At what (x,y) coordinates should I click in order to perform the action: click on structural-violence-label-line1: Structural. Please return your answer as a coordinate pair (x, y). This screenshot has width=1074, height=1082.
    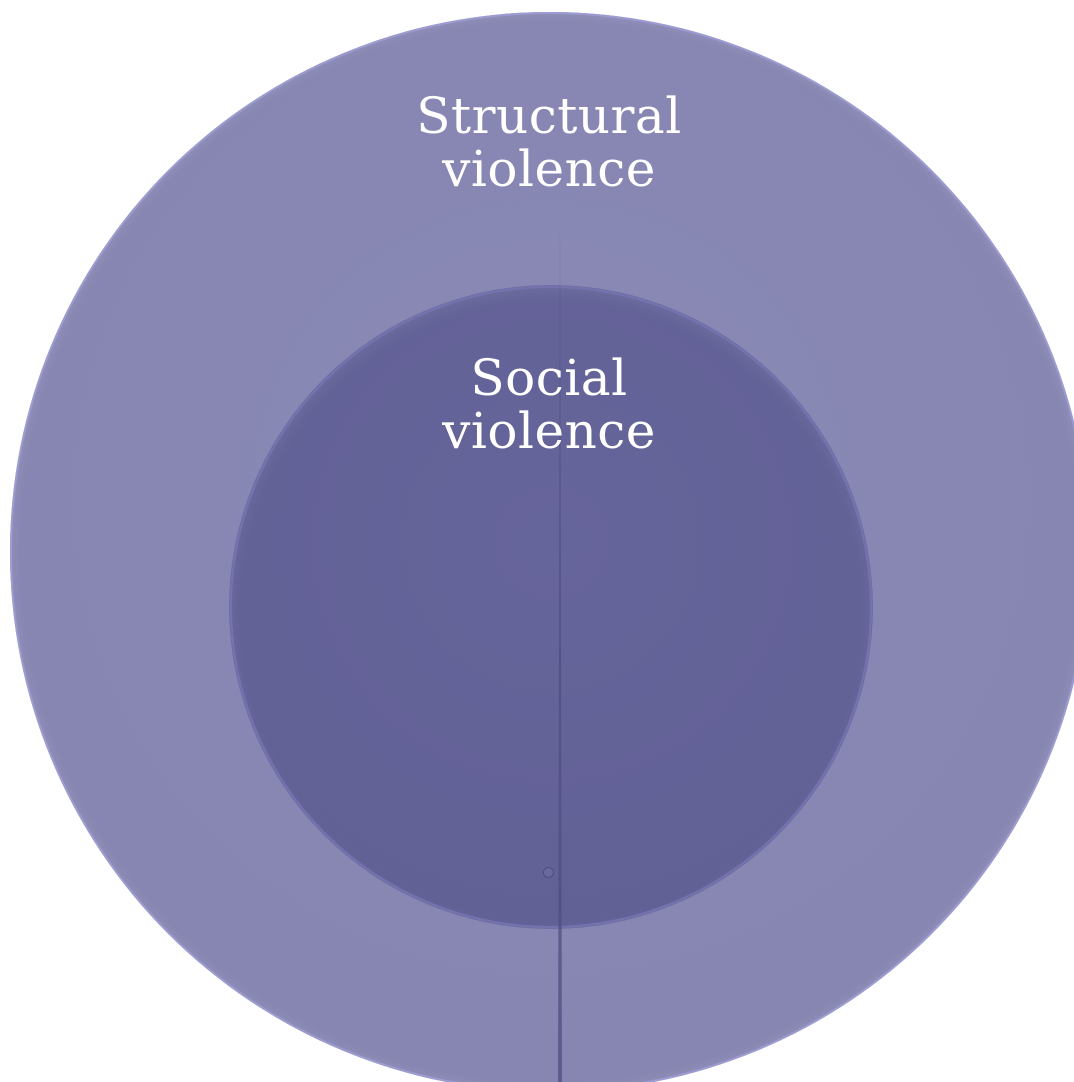
    Looking at the image, I should click on (549, 116).